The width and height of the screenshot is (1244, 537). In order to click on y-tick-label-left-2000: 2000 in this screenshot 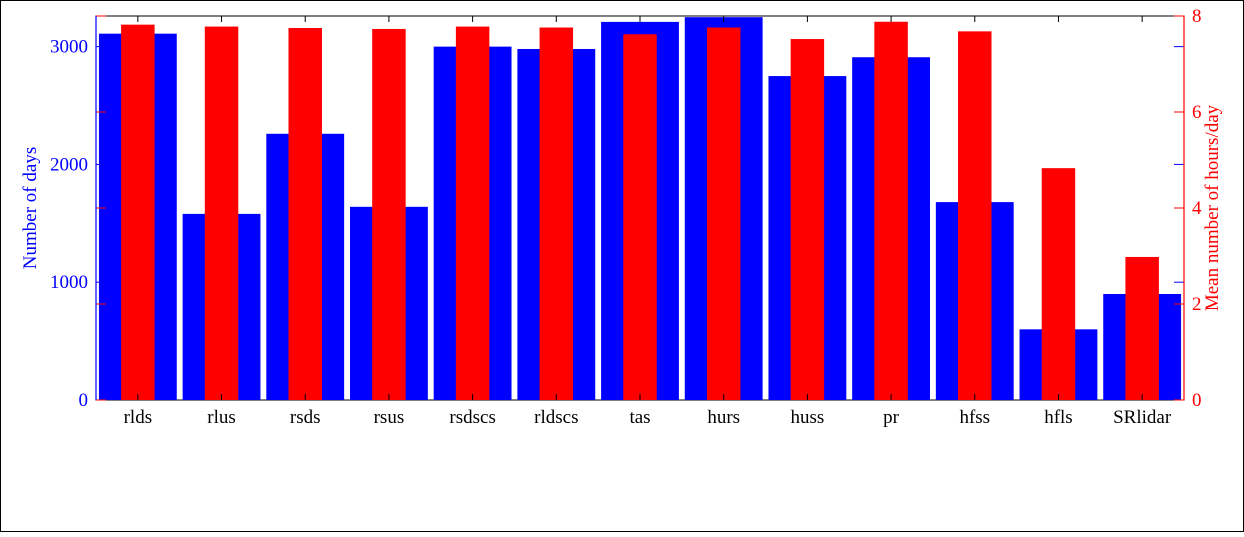, I will do `click(69, 164)`.